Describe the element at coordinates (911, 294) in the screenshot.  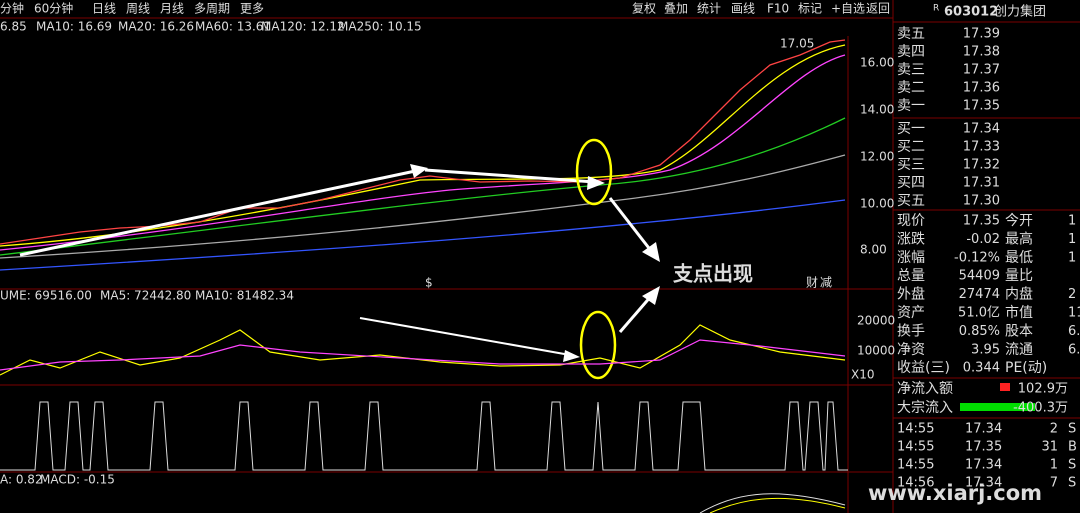
I see `quote-label: 外盘` at that location.